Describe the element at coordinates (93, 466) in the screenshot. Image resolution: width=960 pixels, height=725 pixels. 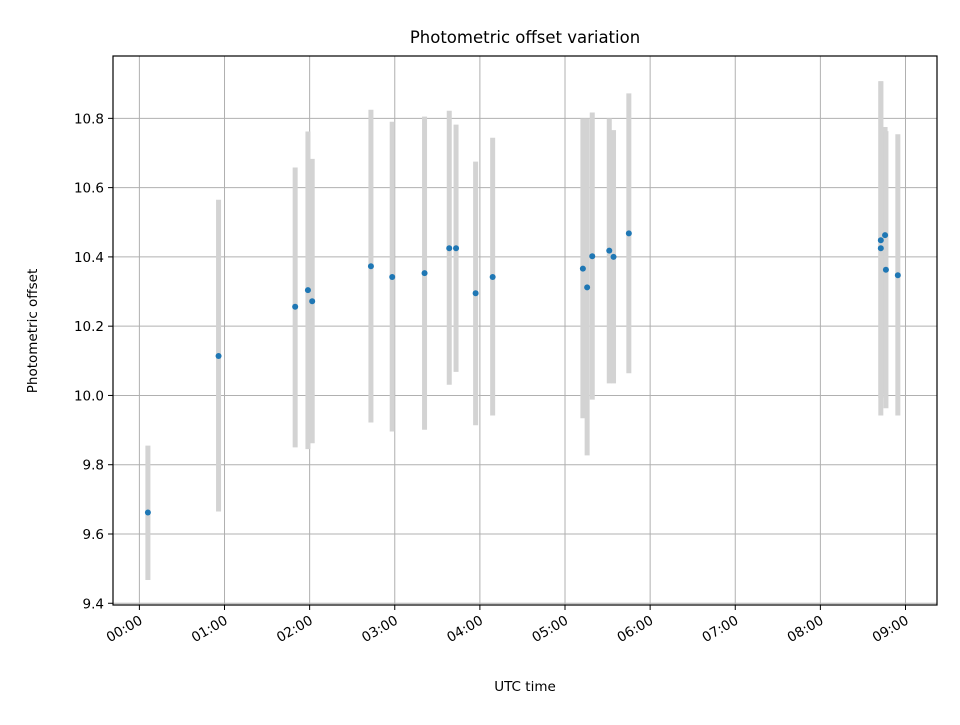
I see `y-tick-label: 9.8` at that location.